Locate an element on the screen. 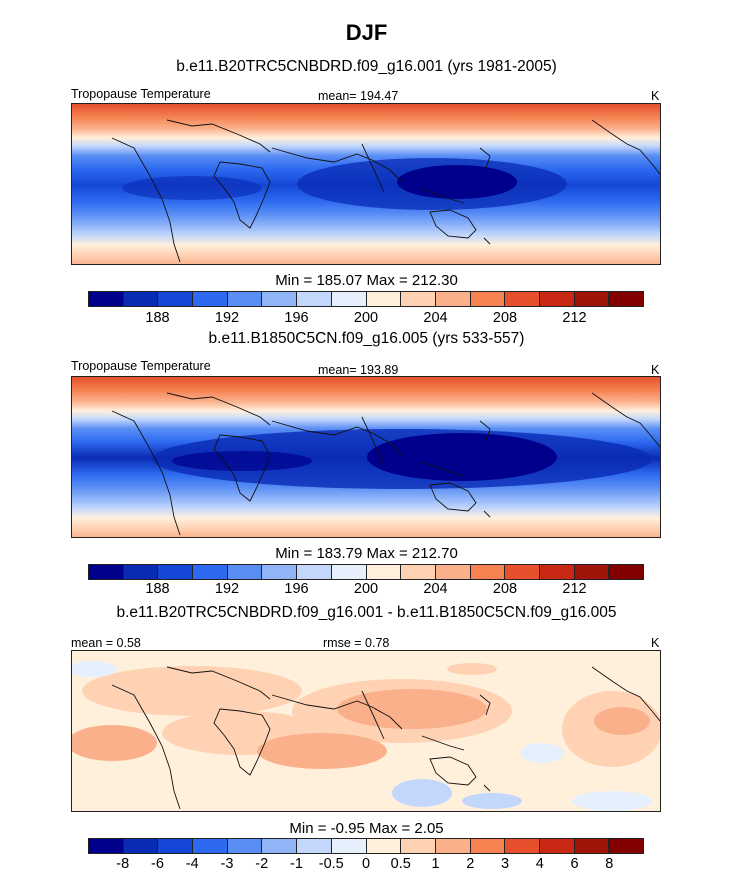 The width and height of the screenshot is (733, 883). panel1-mean-label: mean= 194.47 is located at coordinates (358, 96).